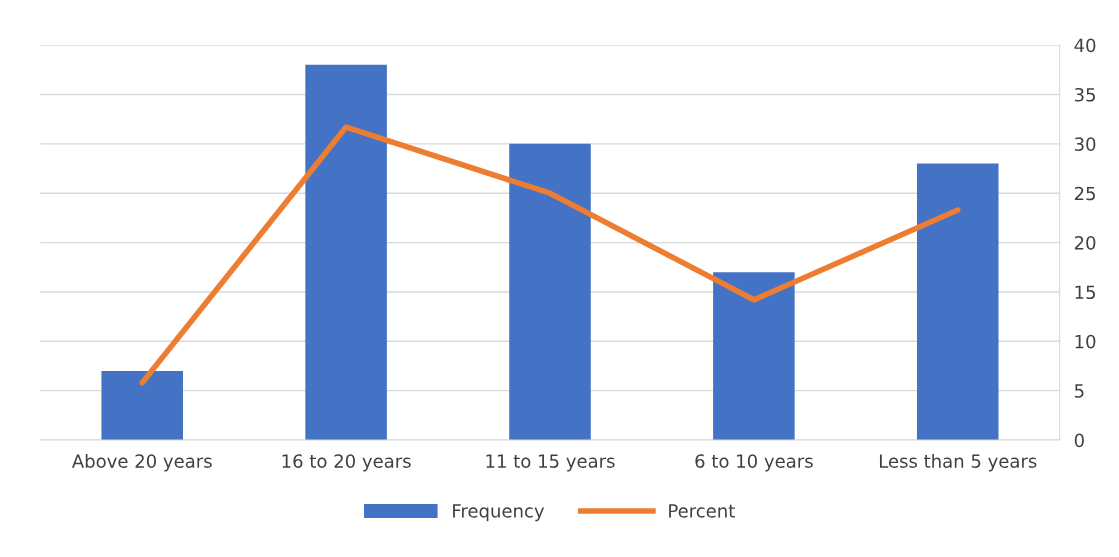 This screenshot has width=1119, height=557. I want to click on x-tick-label: 6 to 10 years, so click(754, 463).